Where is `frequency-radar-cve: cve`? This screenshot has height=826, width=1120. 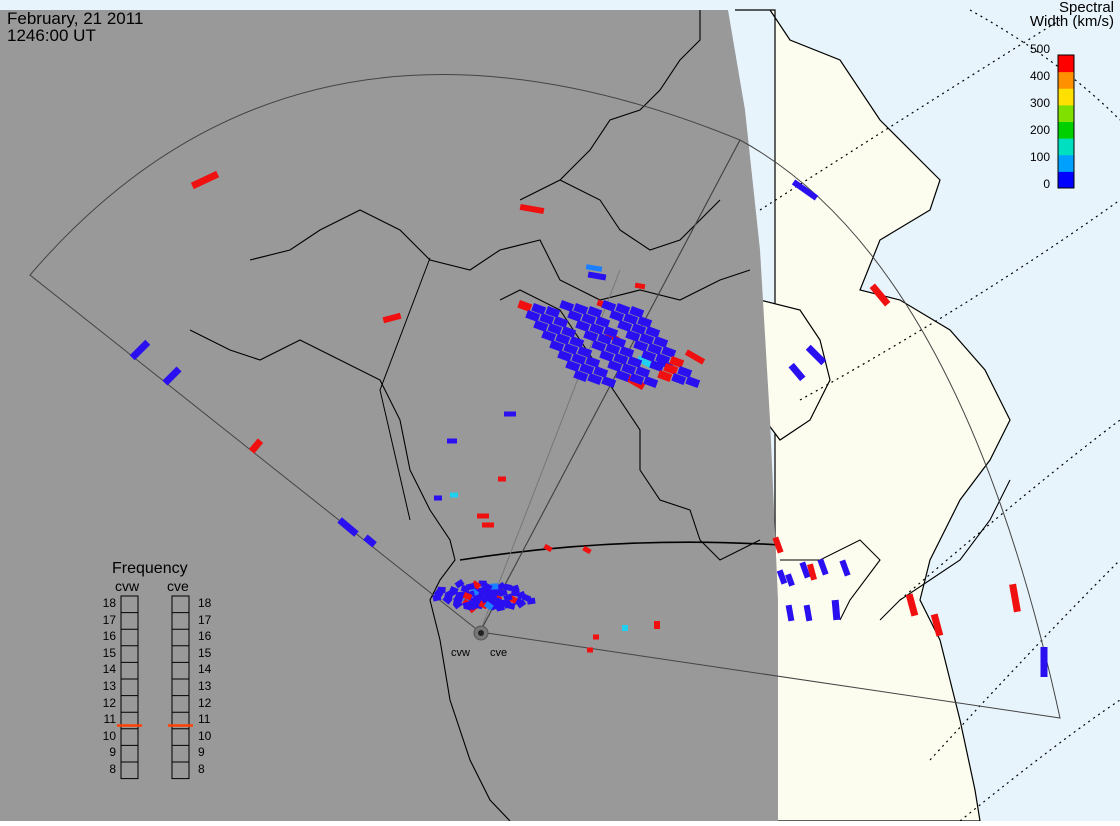 frequency-radar-cve: cve is located at coordinates (178, 586).